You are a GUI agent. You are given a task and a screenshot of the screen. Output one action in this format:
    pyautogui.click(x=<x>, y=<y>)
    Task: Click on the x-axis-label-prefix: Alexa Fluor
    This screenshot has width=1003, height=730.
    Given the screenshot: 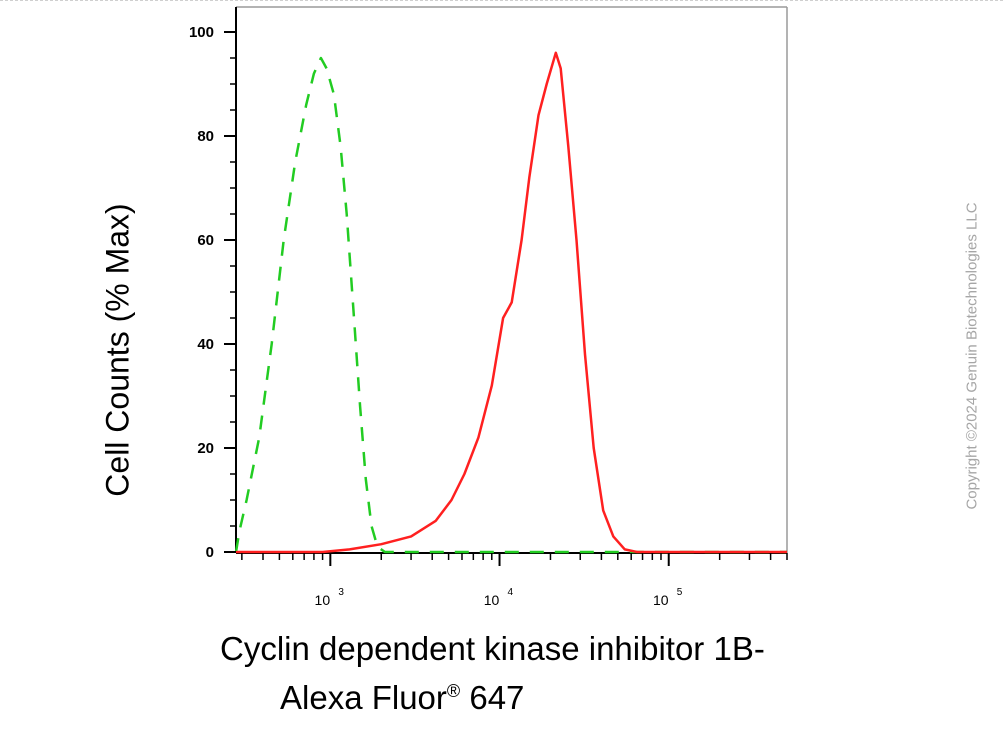 What is the action you would take?
    pyautogui.click(x=363, y=697)
    